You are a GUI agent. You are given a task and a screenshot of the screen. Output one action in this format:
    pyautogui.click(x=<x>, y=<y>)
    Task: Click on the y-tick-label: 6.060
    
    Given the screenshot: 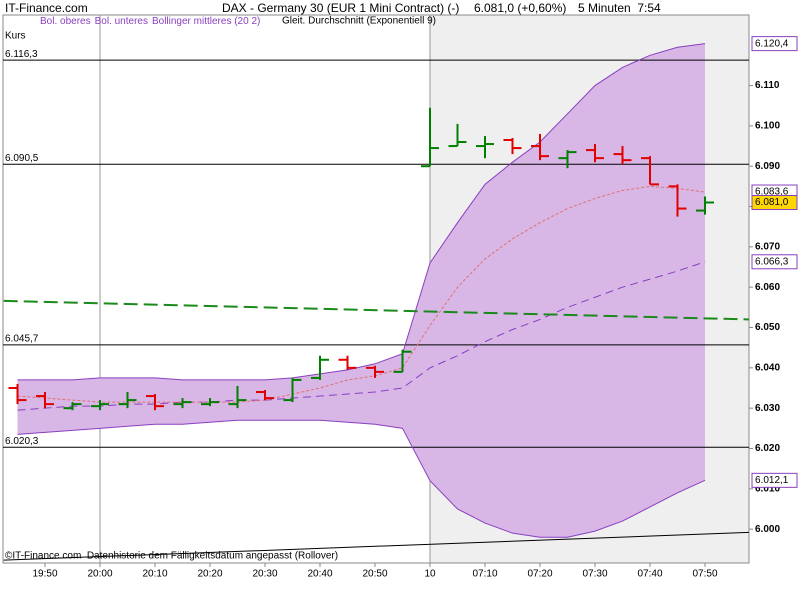 What is the action you would take?
    pyautogui.click(x=767, y=287)
    